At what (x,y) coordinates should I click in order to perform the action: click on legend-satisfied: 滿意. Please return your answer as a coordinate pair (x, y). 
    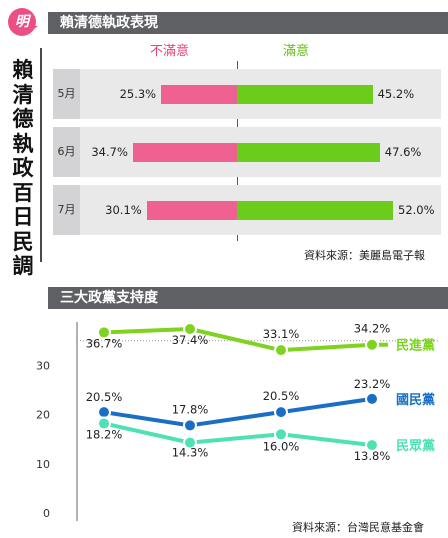
    Looking at the image, I should click on (296, 51).